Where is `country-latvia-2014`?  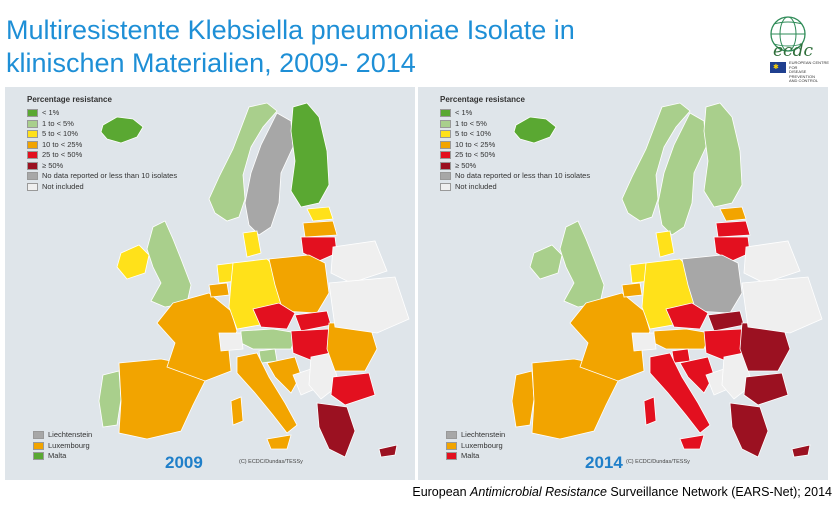
country-latvia-2014 is located at coordinates (733, 229).